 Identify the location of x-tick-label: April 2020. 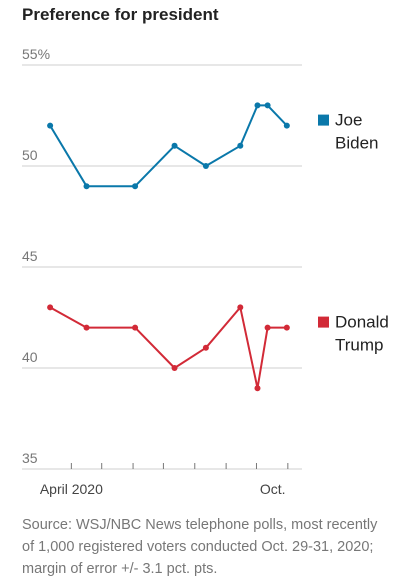
(71, 489).